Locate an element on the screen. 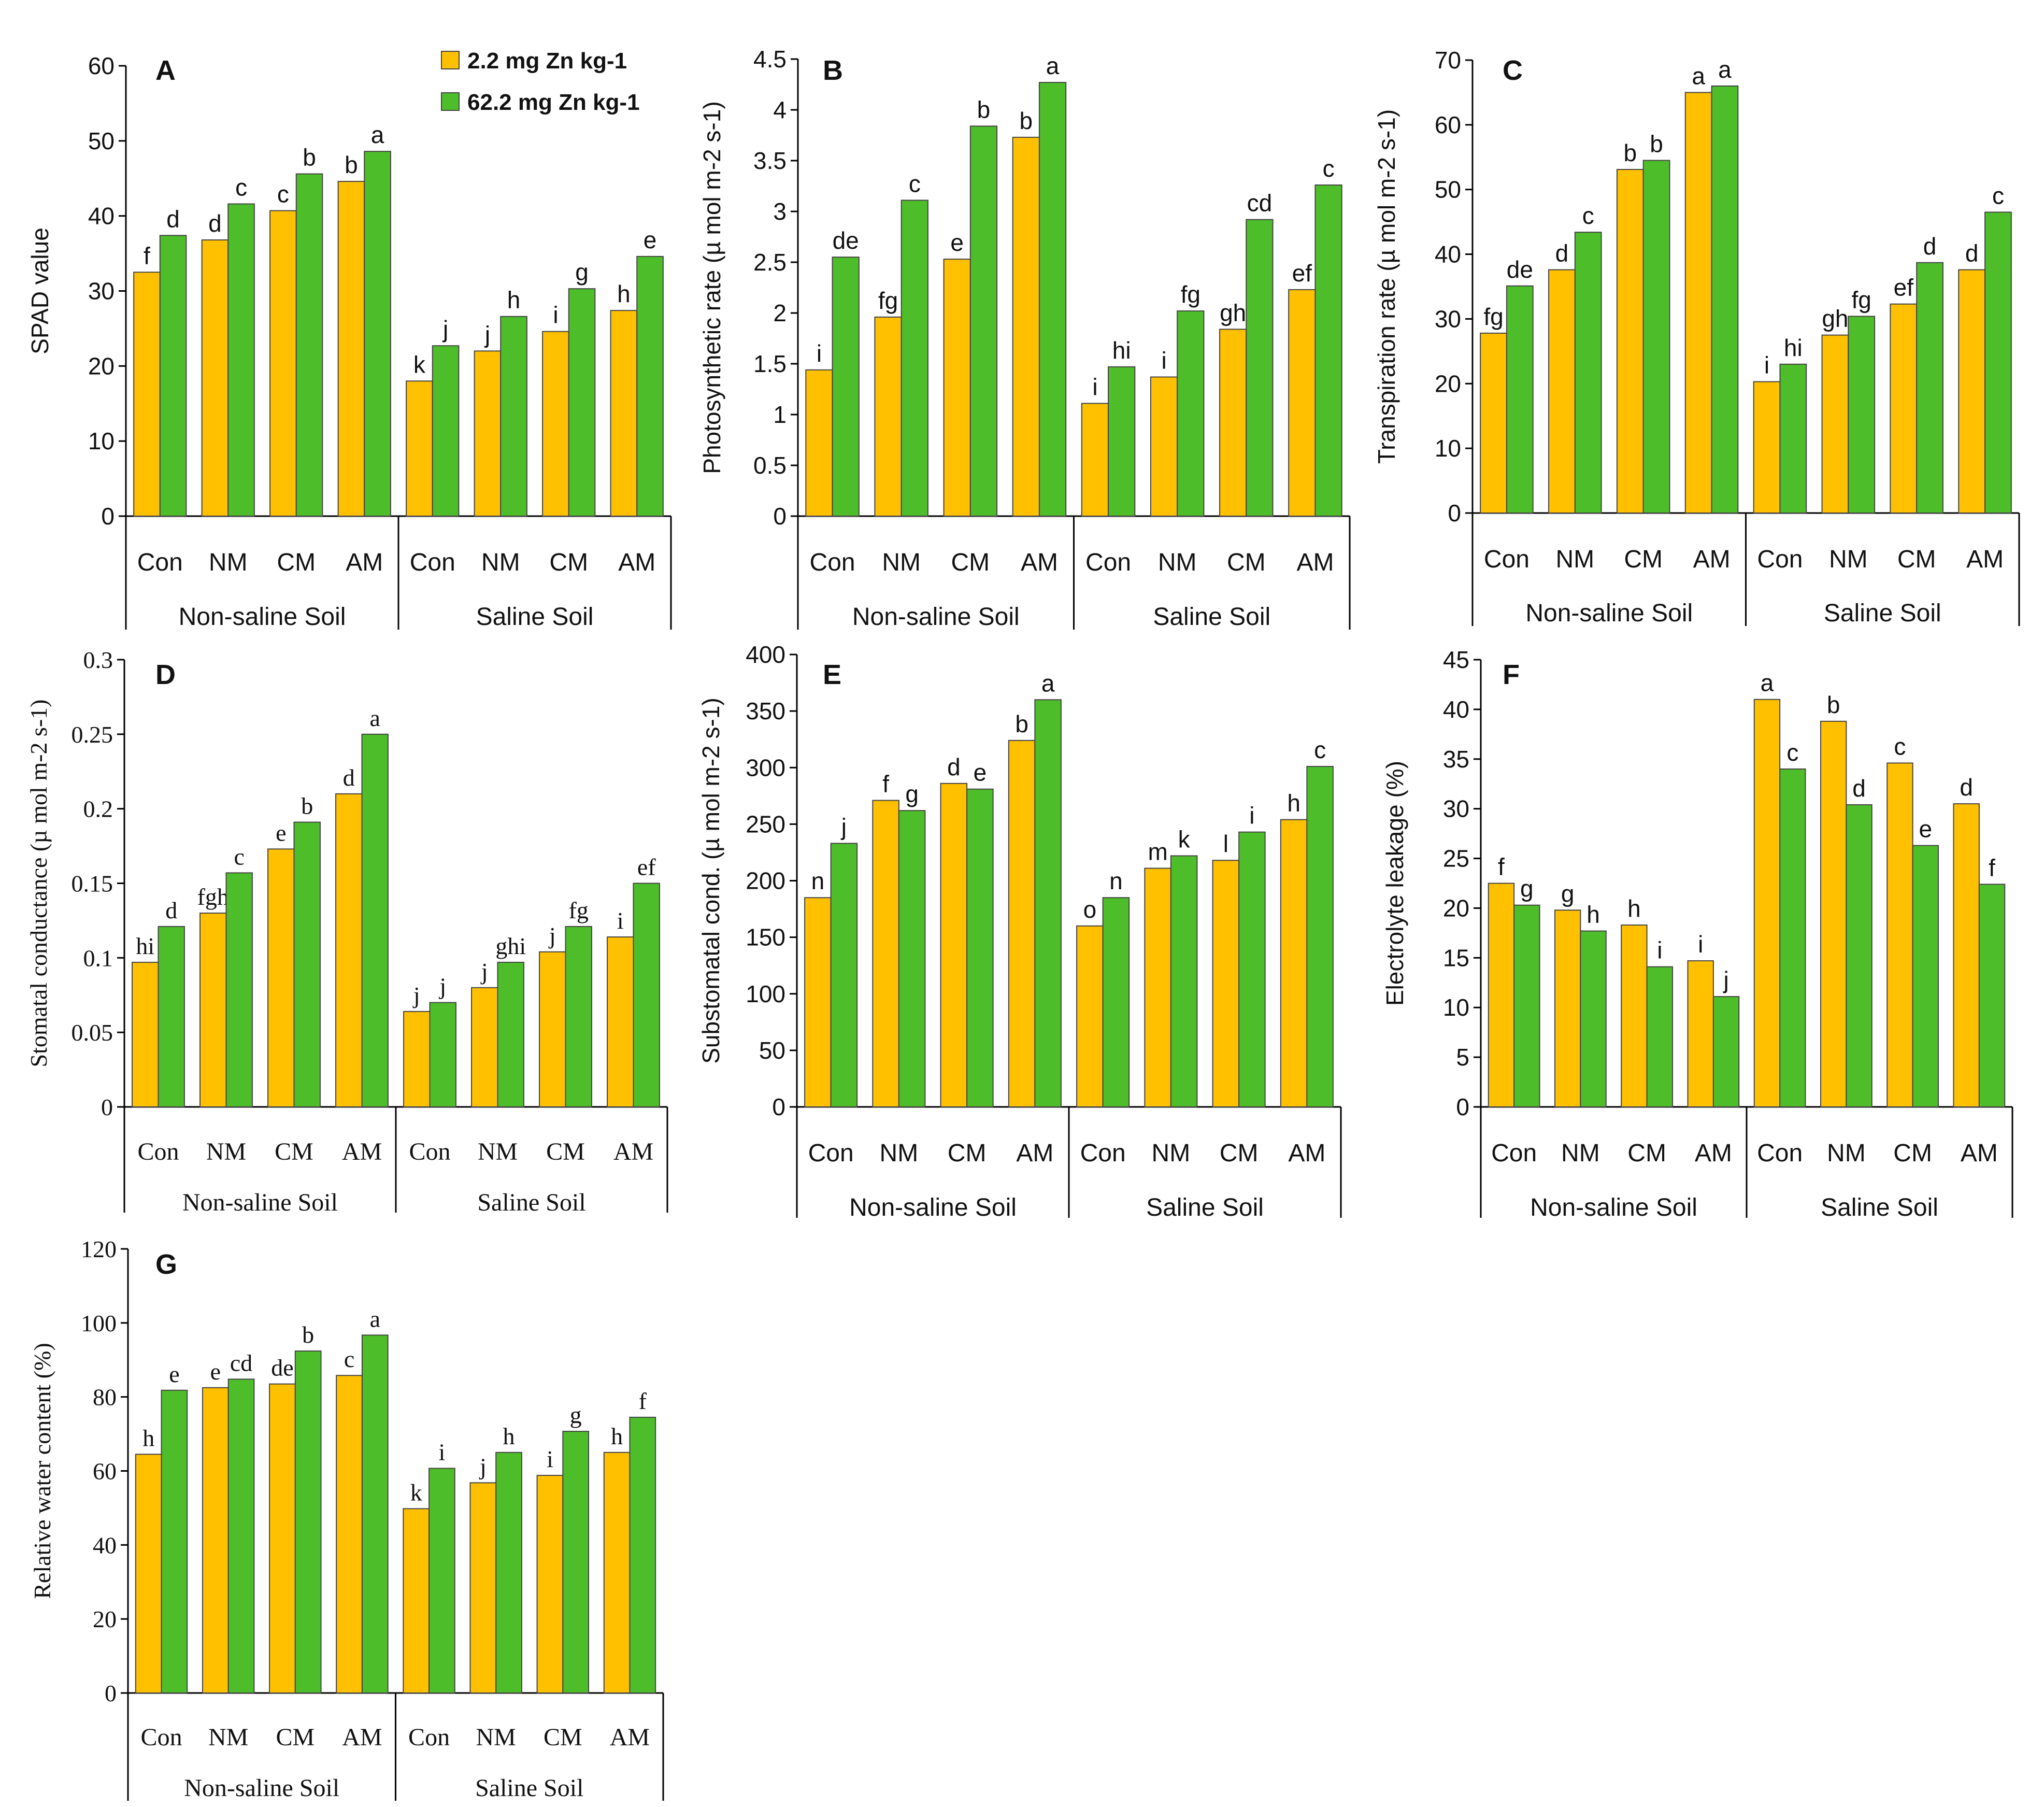 This screenshot has width=2044, height=1807. panel-d-group-label: Non-saline Soil is located at coordinates (260, 1203).